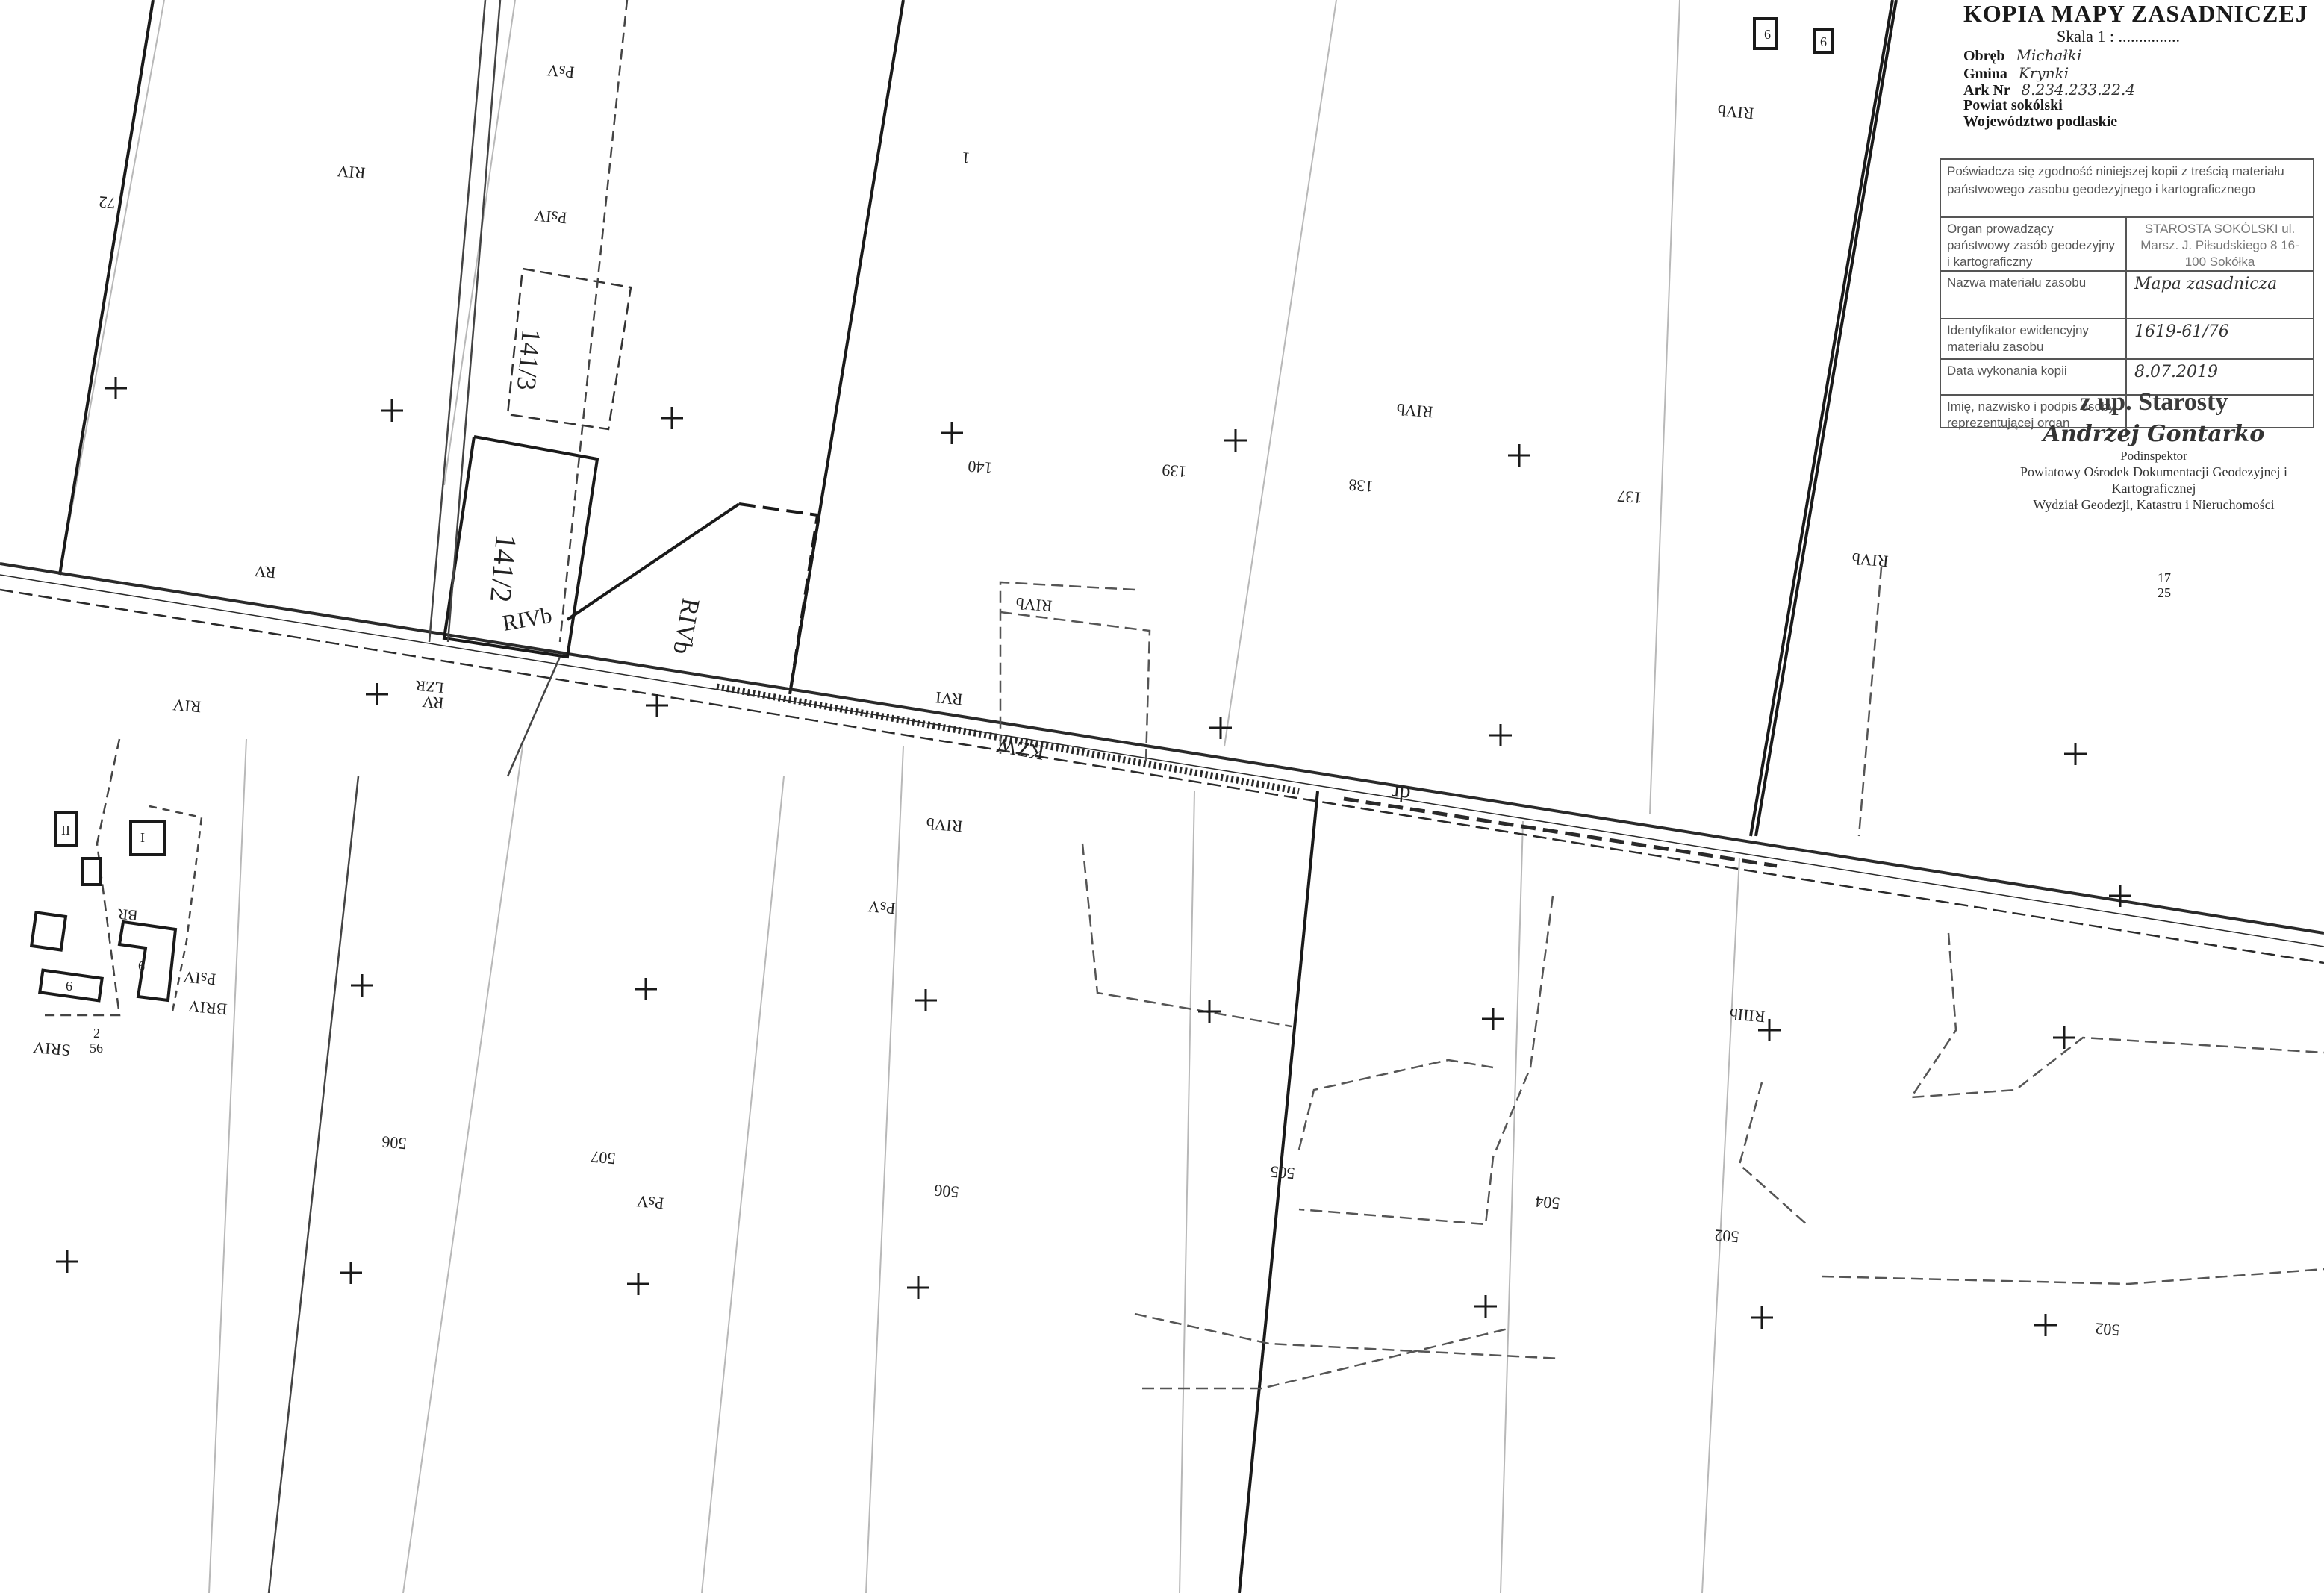  Describe the element at coordinates (2164, 577) in the screenshot. I see `fraction-label-17: 17` at that location.